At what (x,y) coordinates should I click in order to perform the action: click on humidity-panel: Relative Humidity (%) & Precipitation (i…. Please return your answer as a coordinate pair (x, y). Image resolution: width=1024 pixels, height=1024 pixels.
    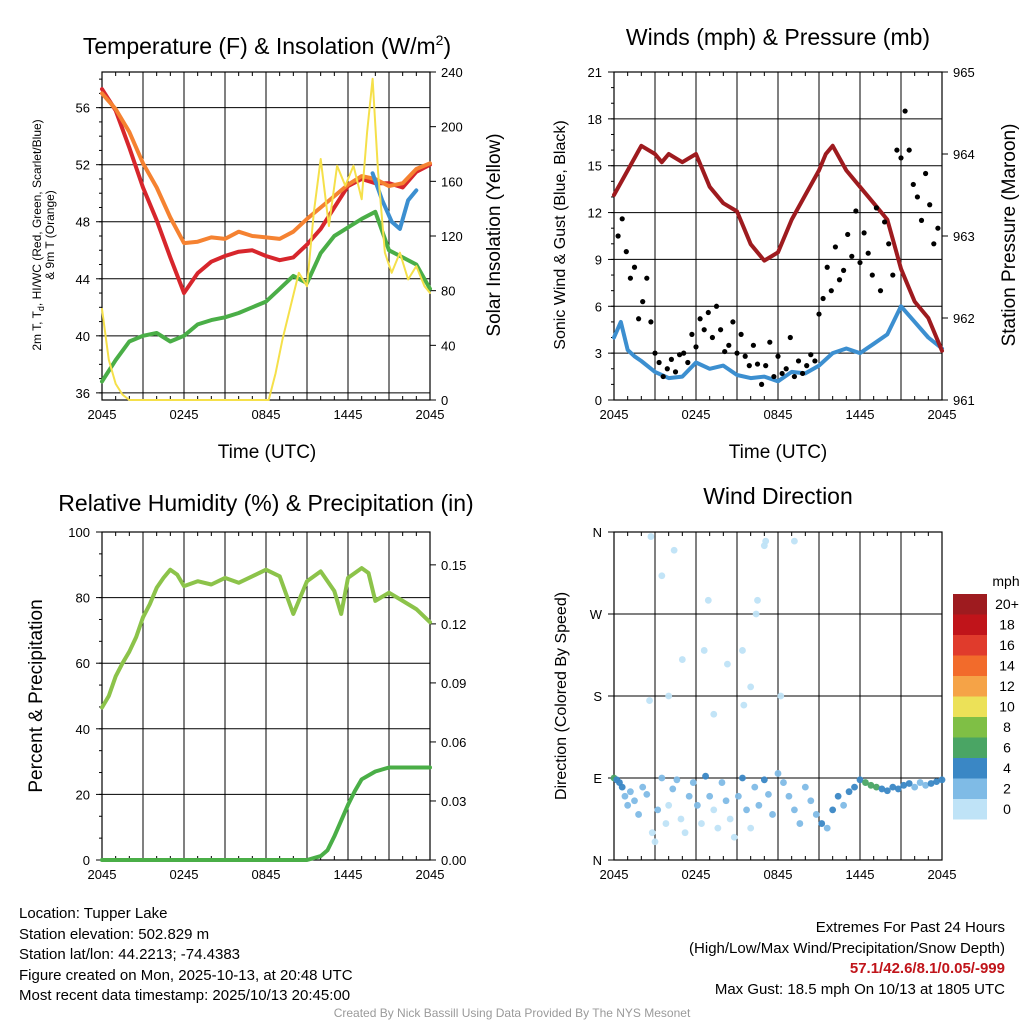
    Looking at the image, I should click on (250, 641).